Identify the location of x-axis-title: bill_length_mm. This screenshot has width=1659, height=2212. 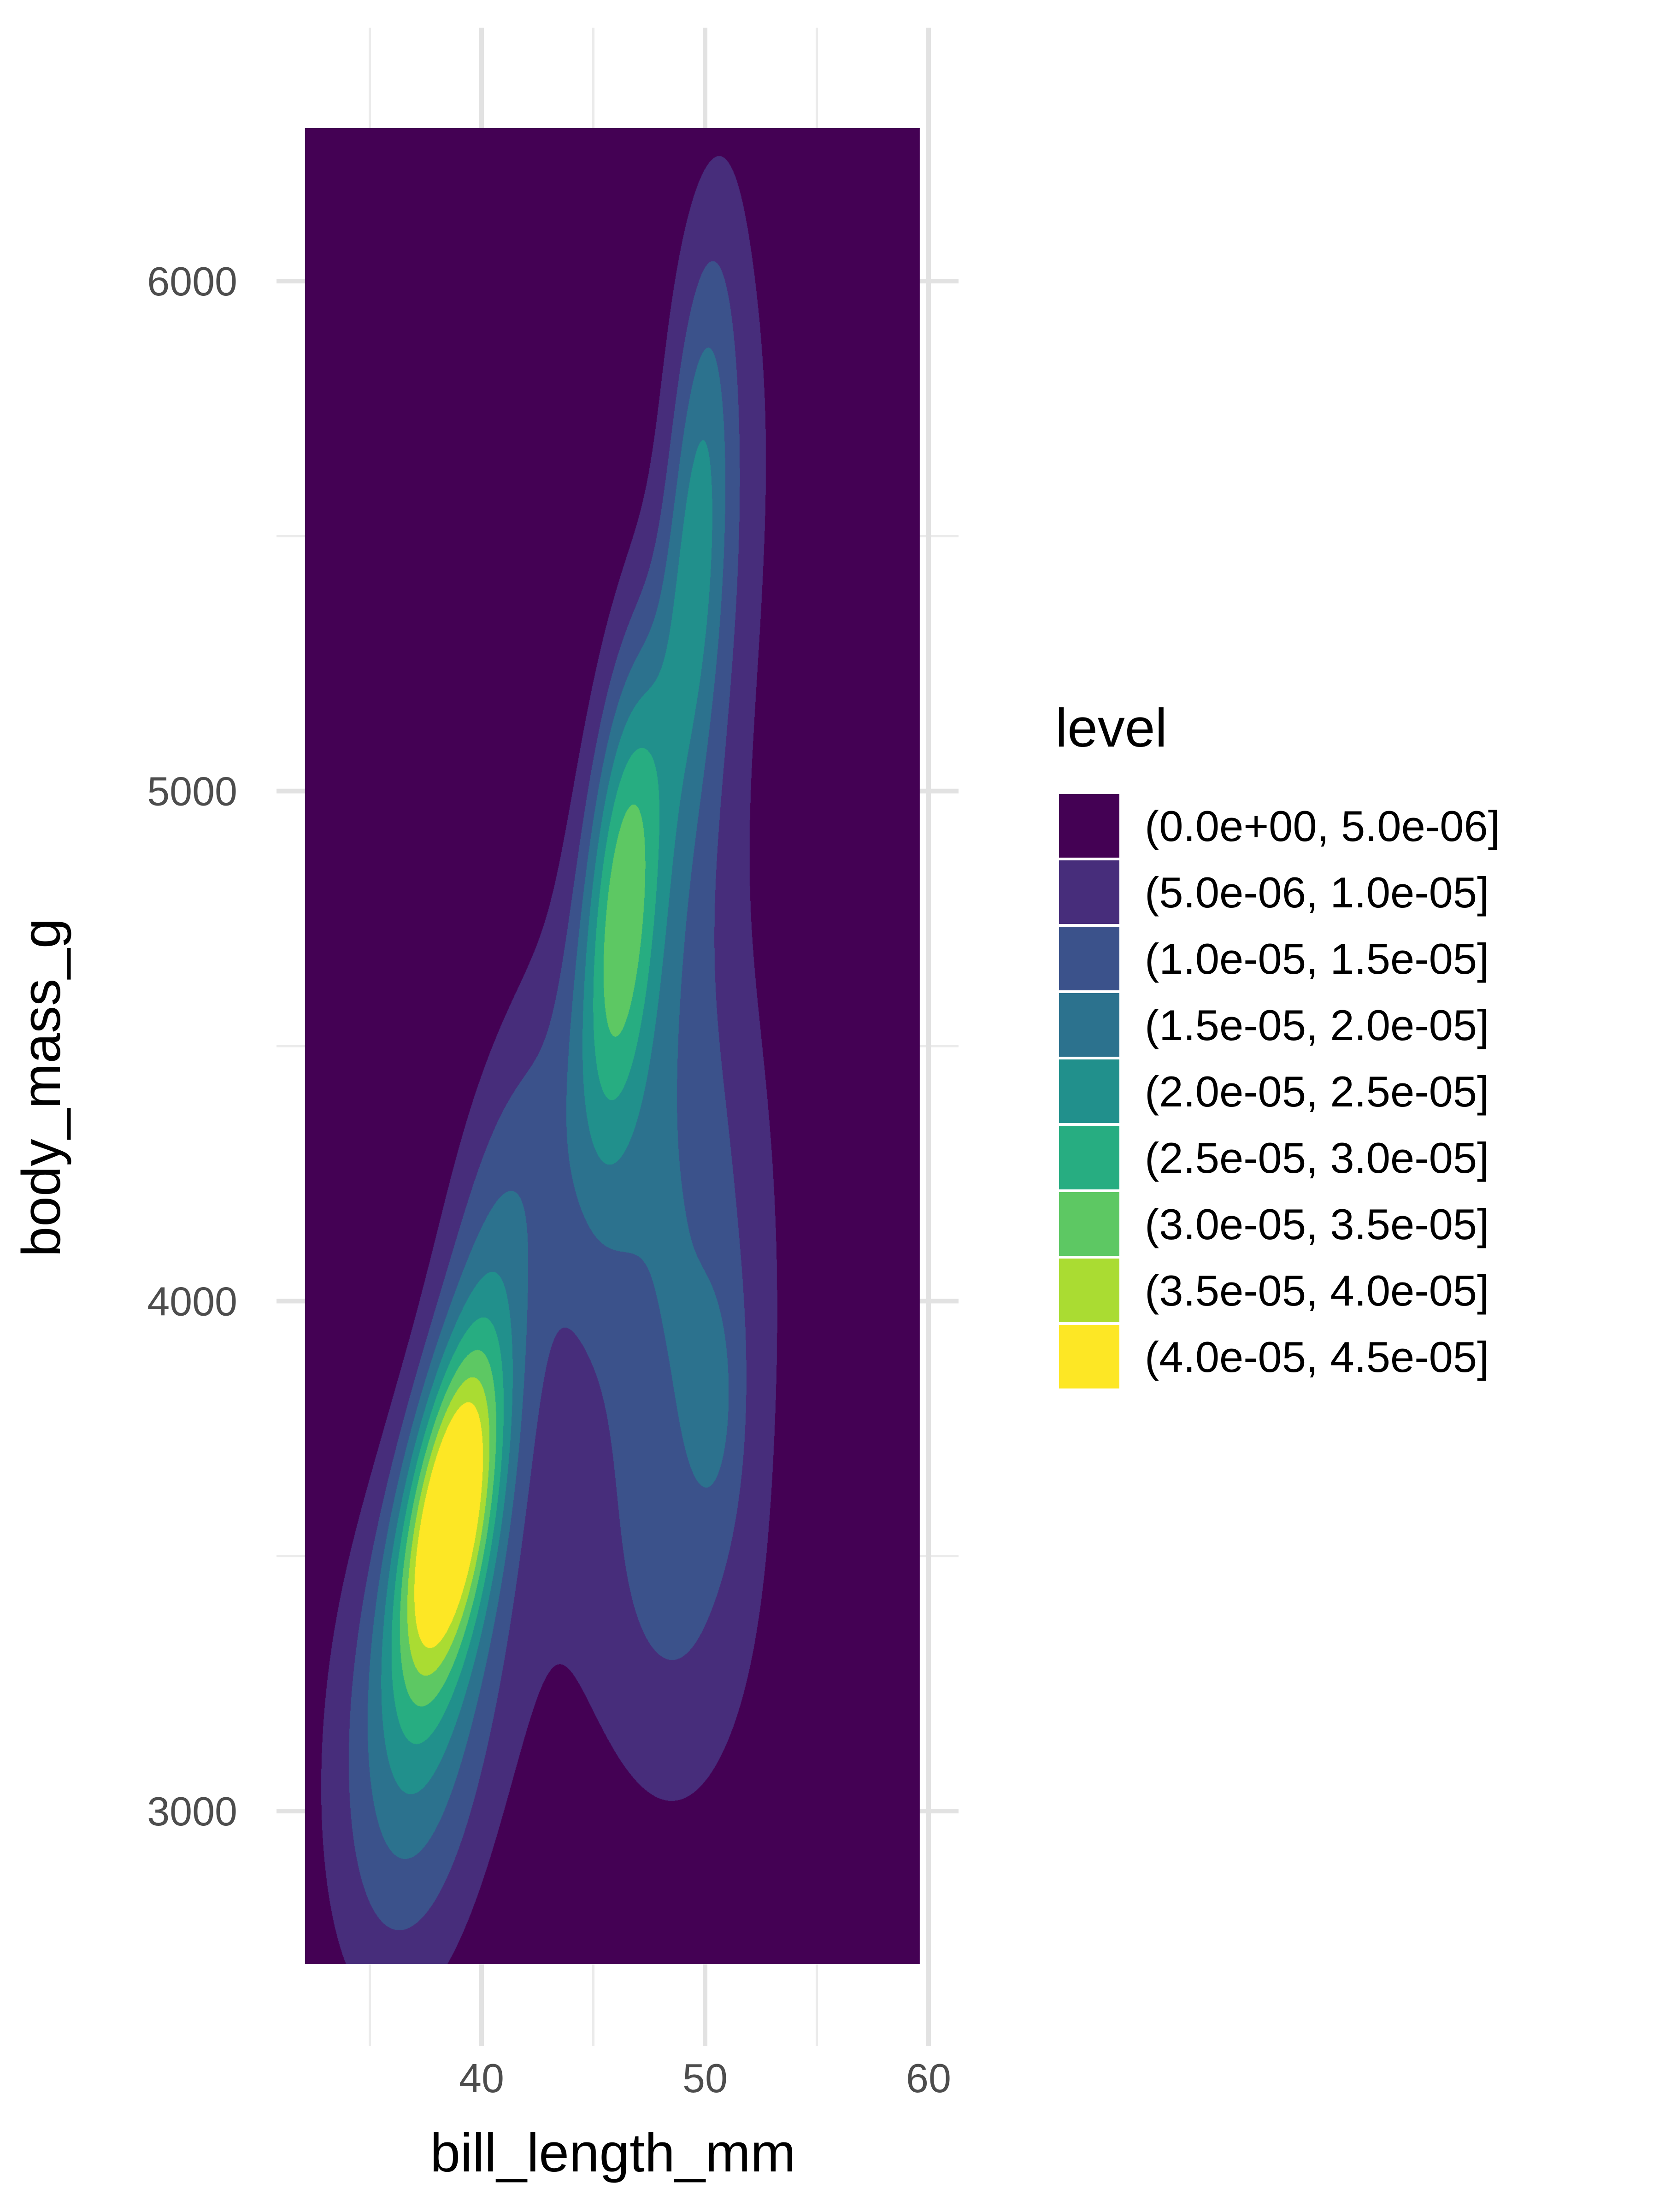
(613, 2153).